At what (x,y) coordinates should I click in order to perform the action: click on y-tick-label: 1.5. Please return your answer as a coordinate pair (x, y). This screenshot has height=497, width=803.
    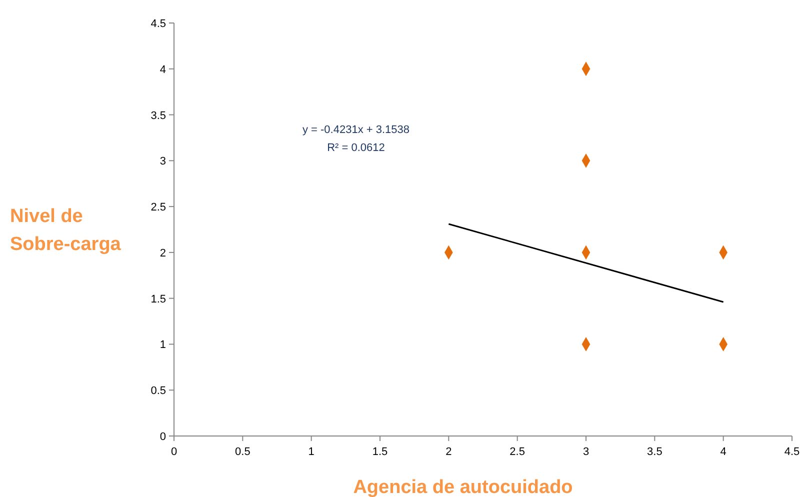
    Looking at the image, I should click on (158, 299).